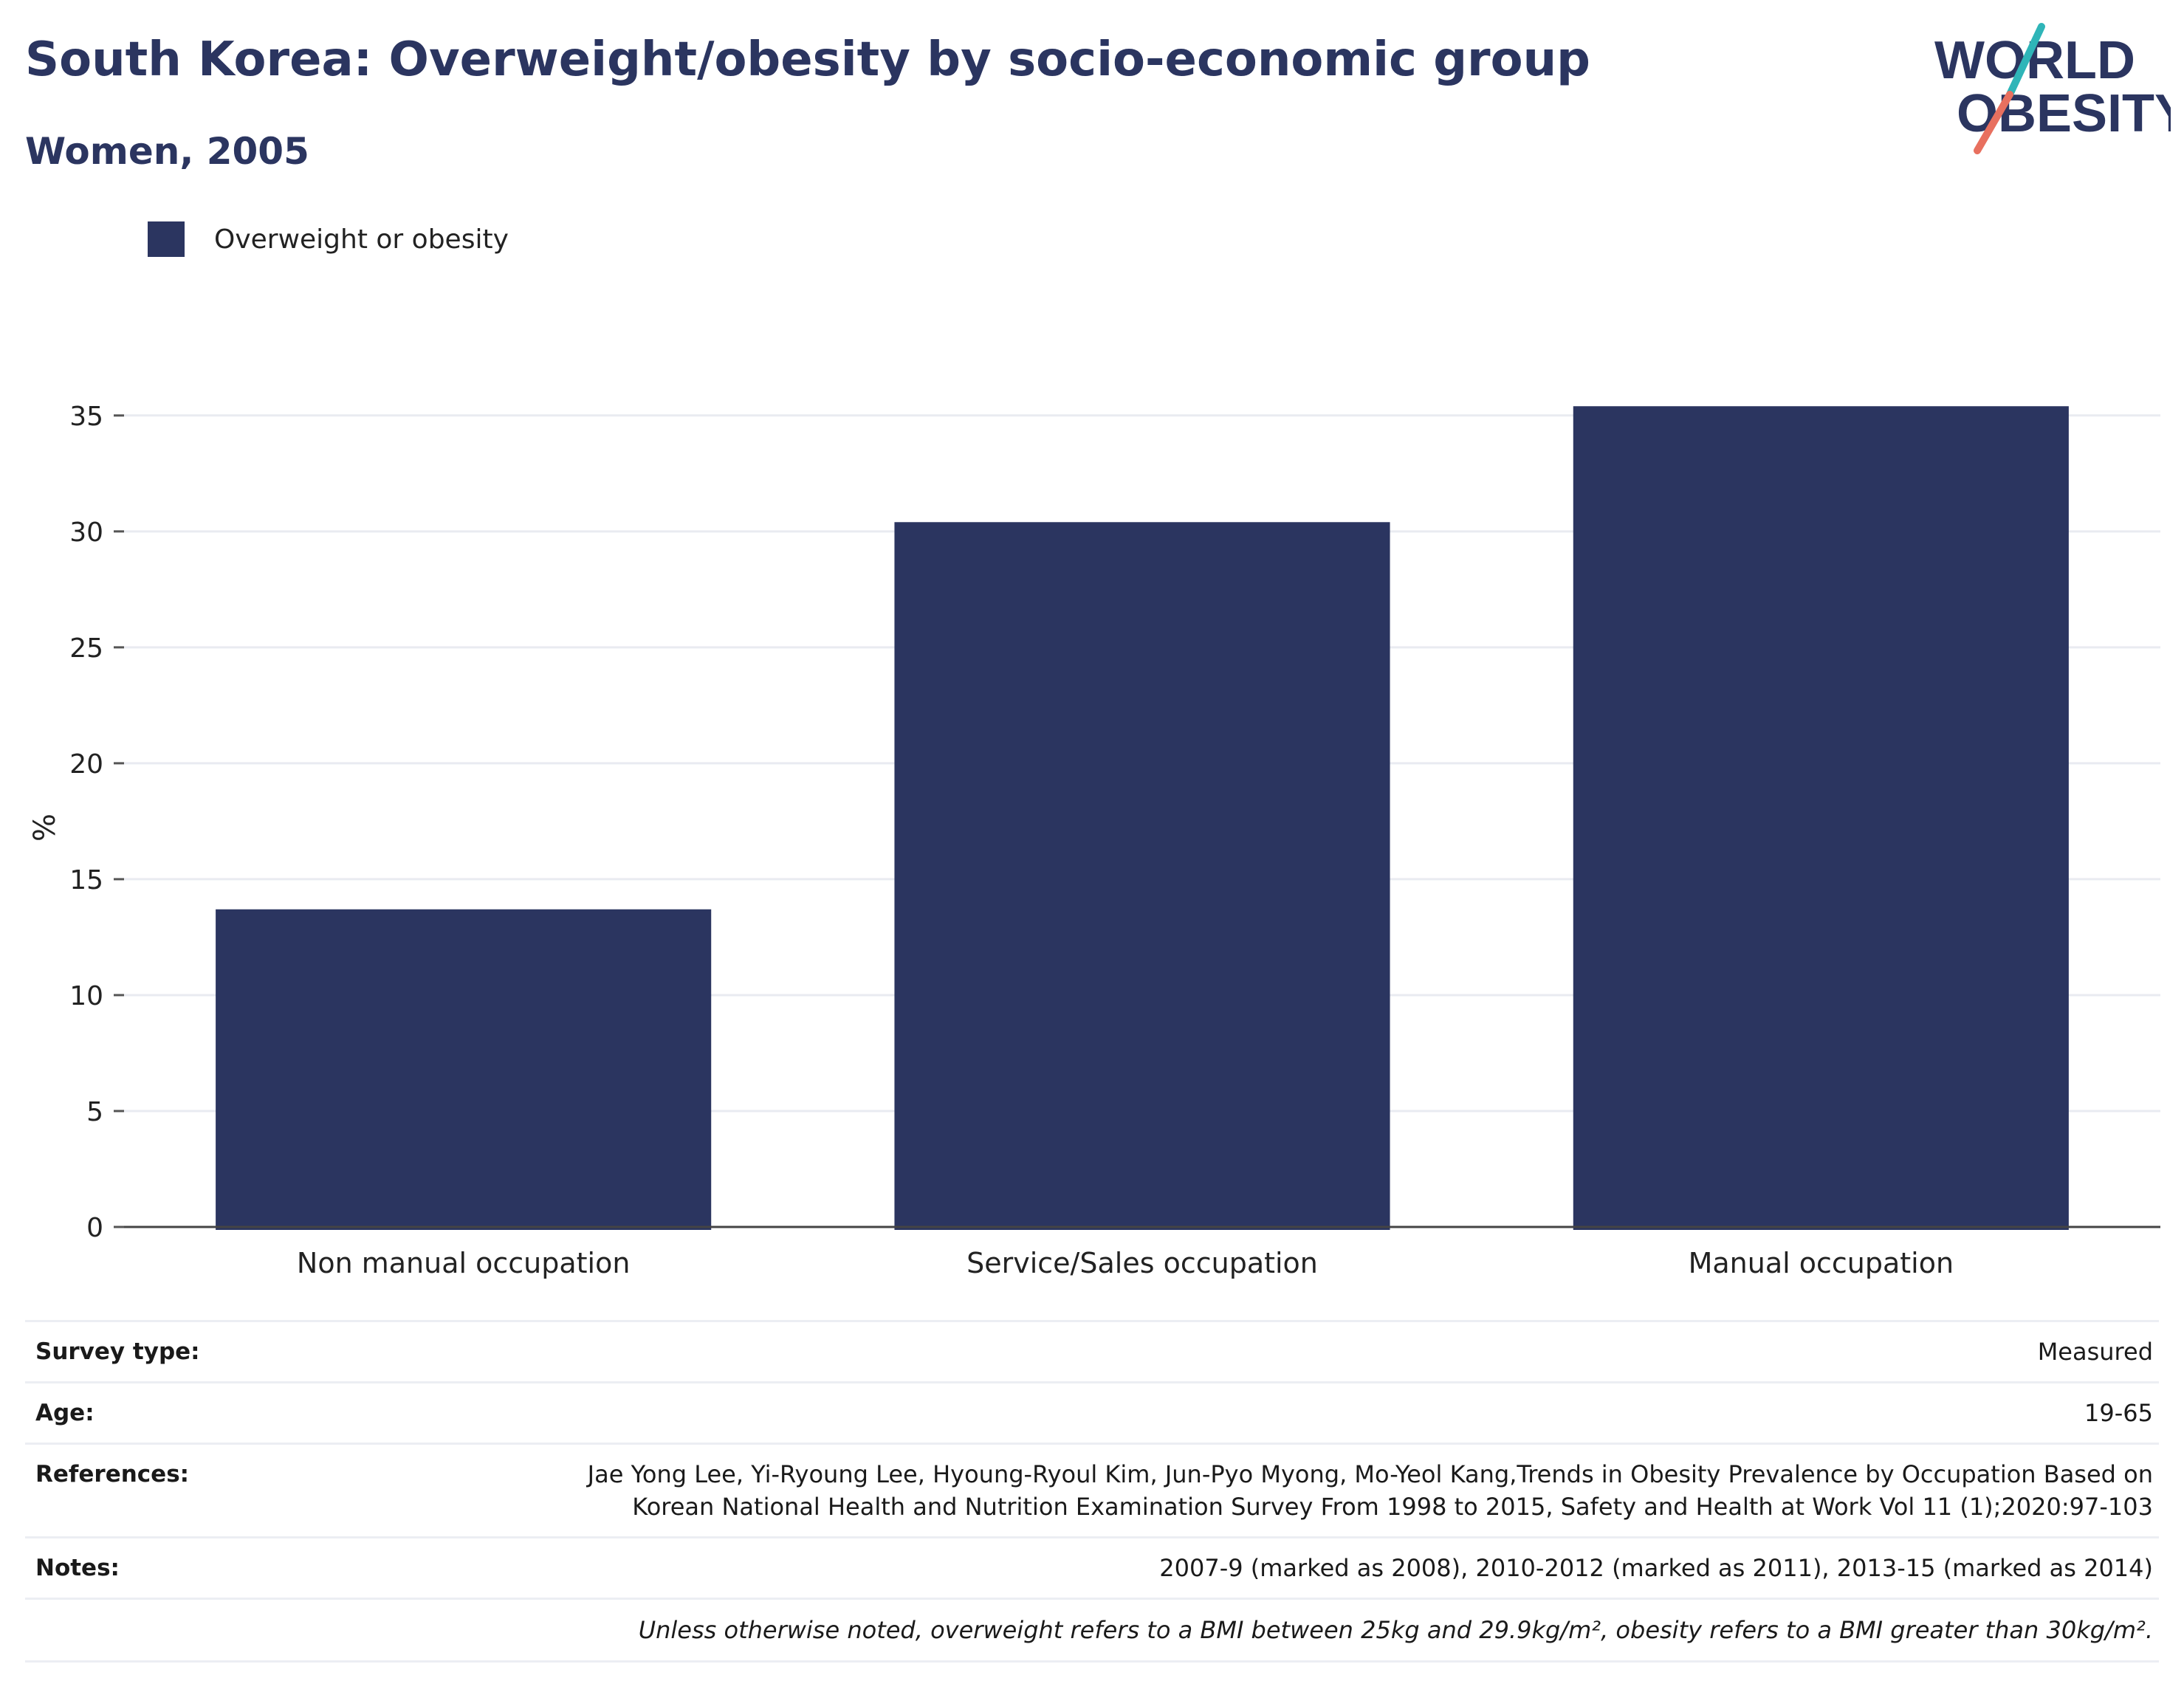 Image resolution: width=2184 pixels, height=1695 pixels. What do you see at coordinates (167, 151) in the screenshot?
I see `chart-subtitle: Women, 2005` at bounding box center [167, 151].